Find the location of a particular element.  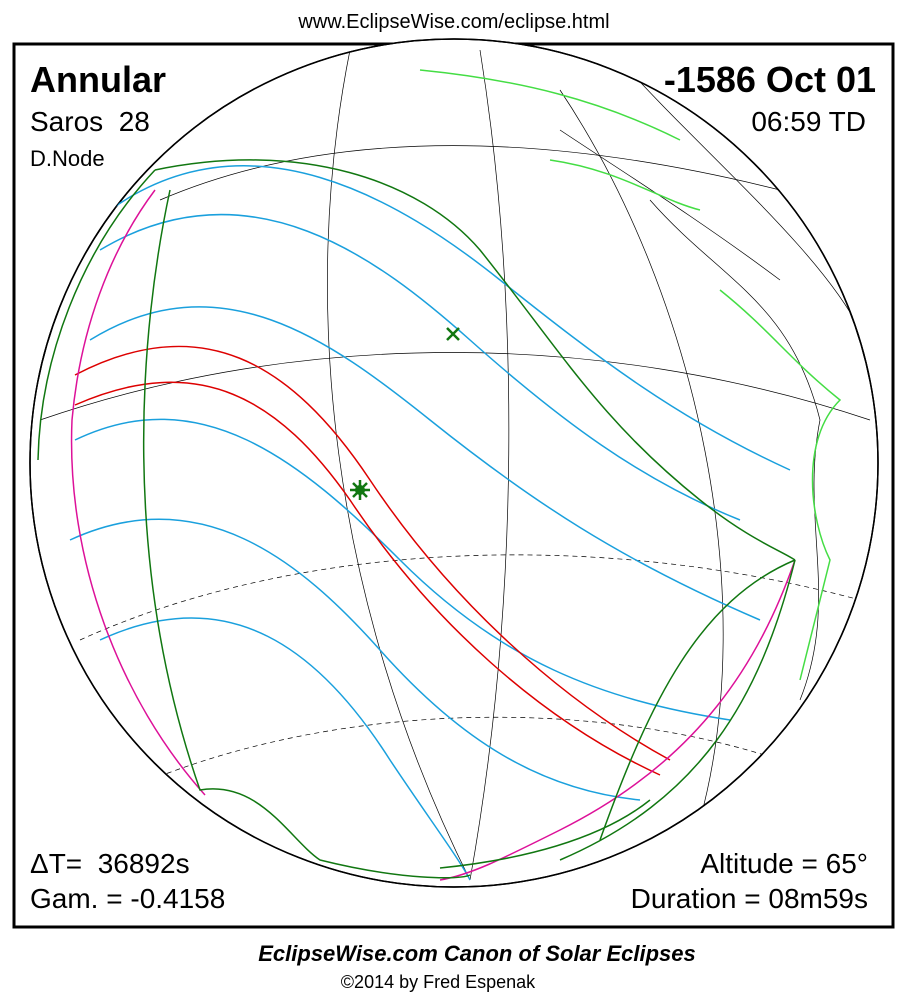

time: 06:59 TD is located at coordinates (808, 121).